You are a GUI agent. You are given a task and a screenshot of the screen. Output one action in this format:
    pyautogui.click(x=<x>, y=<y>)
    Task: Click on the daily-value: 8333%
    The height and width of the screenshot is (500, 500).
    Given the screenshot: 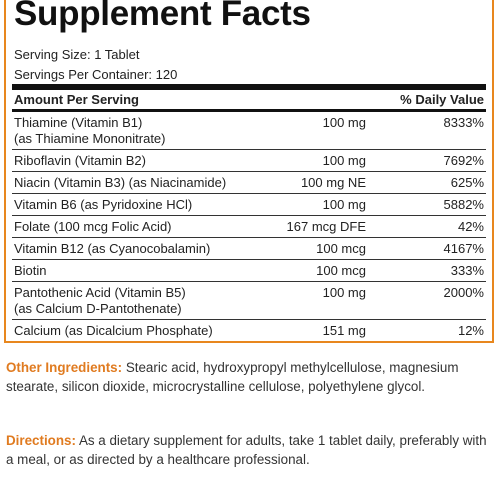 What is the action you would take?
    pyautogui.click(x=463, y=122)
    